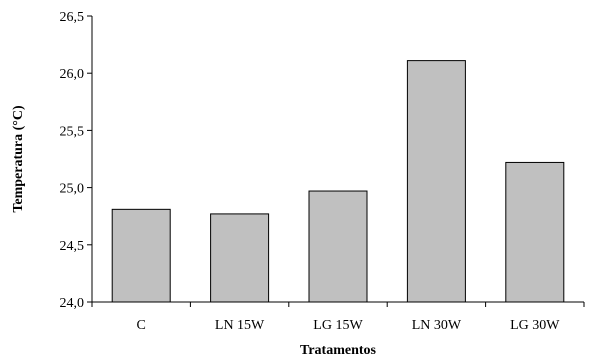 The height and width of the screenshot is (359, 590). I want to click on x-axis-title: Tratamentos, so click(338, 350).